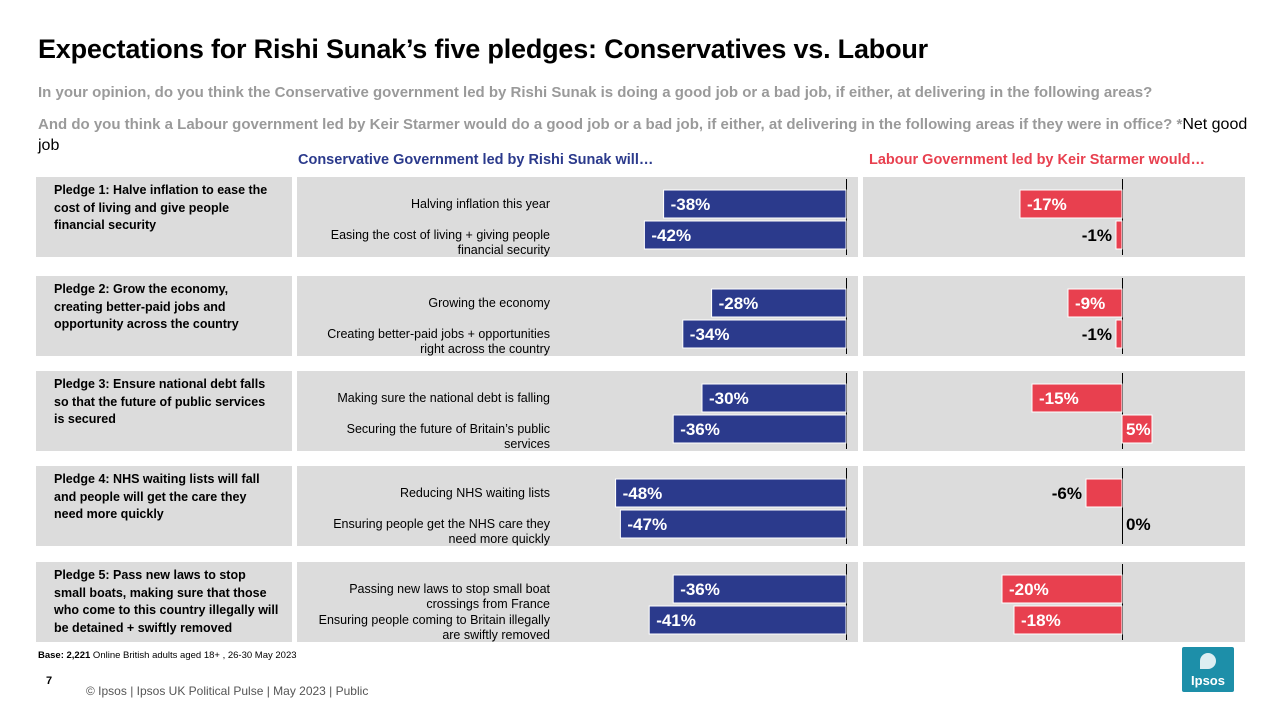 The image size is (1280, 720). I want to click on labour-value-label: -20%, so click(1029, 589).